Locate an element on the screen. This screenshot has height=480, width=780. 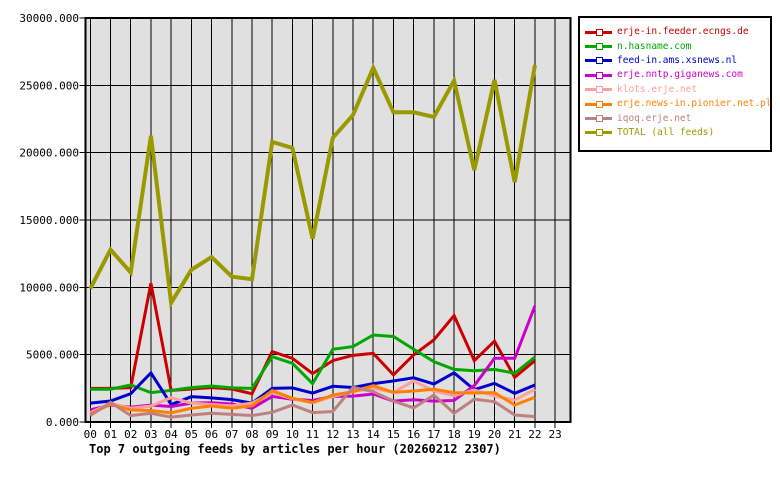
x-axis-label: 17 is located at coordinates (433, 434).